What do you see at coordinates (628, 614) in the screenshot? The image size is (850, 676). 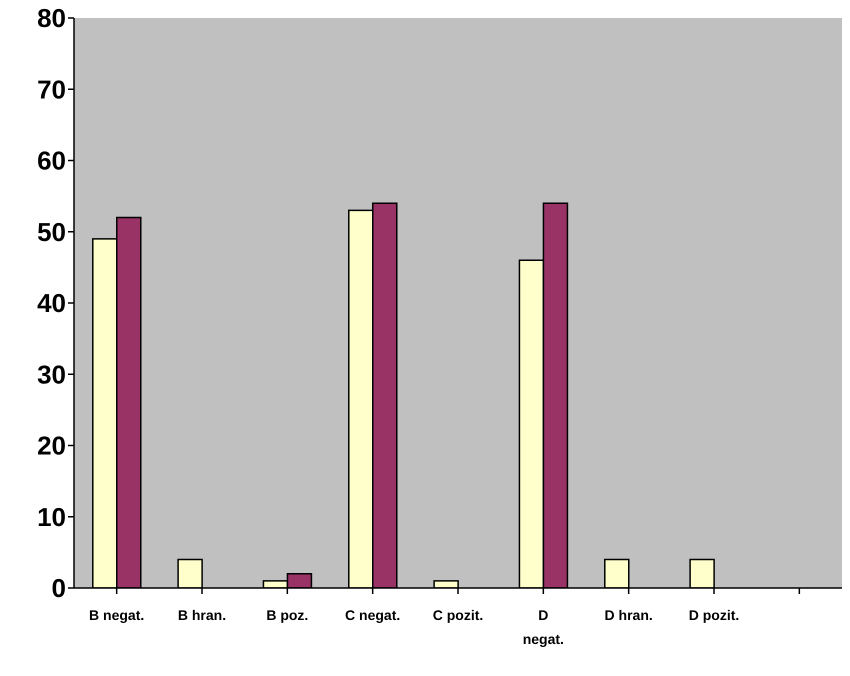 I see `x-tick-label: D hran.` at bounding box center [628, 614].